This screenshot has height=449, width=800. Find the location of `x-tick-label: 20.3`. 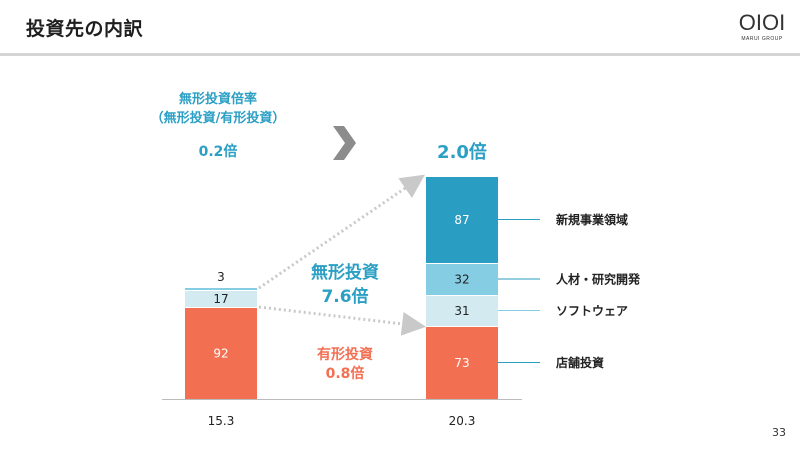

x-tick-label: 20.3 is located at coordinates (462, 421).